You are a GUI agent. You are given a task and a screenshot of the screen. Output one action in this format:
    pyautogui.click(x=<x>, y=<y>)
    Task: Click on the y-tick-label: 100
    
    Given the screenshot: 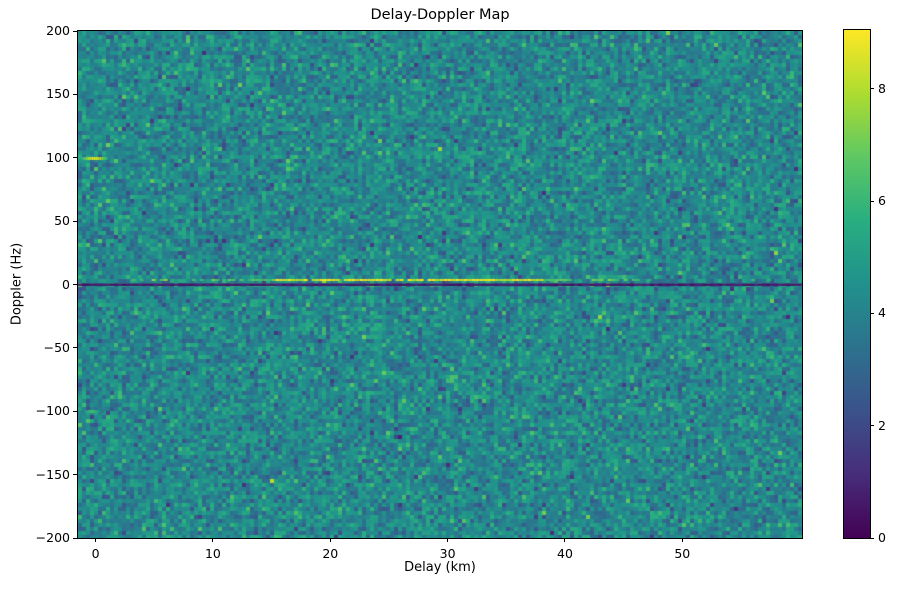 What is the action you would take?
    pyautogui.click(x=58, y=157)
    